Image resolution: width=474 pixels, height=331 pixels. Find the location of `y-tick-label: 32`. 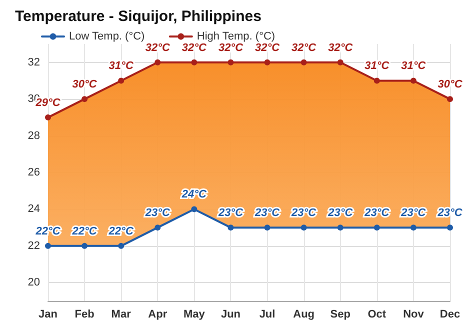

y-tick-label: 32 is located at coordinates (34, 62).